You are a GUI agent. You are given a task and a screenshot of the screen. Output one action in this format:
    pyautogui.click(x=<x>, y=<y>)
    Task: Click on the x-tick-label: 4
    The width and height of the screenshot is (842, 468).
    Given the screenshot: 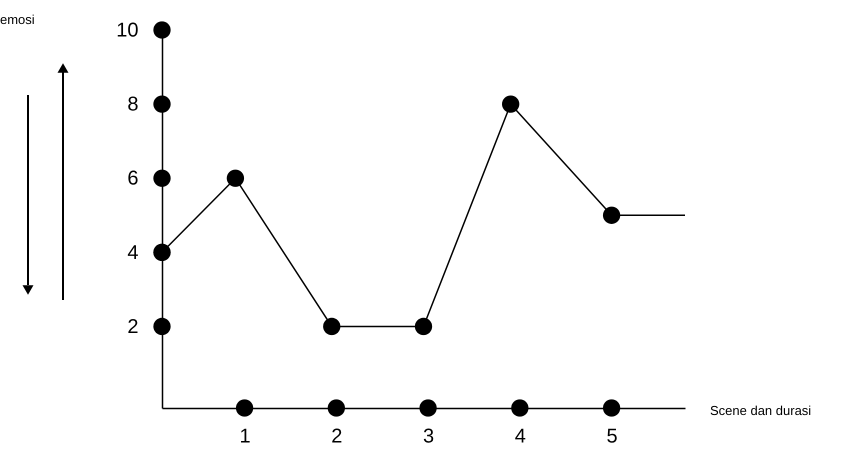 What is the action you would take?
    pyautogui.click(x=520, y=437)
    